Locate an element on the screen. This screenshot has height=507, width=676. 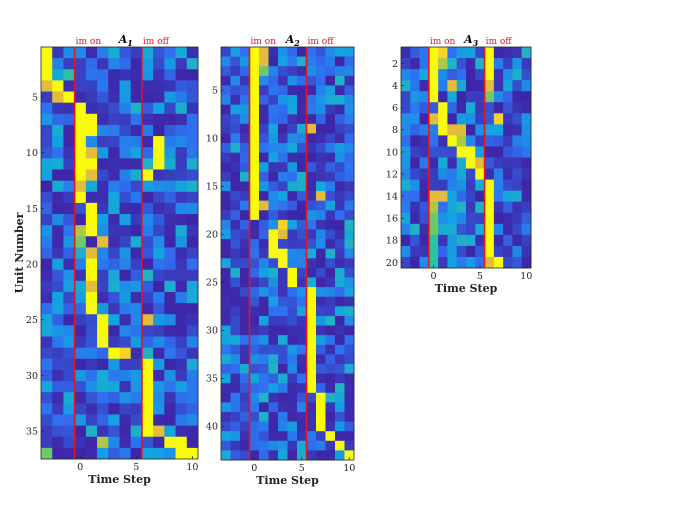
x-tick-label: 5 is located at coordinates (302, 468).